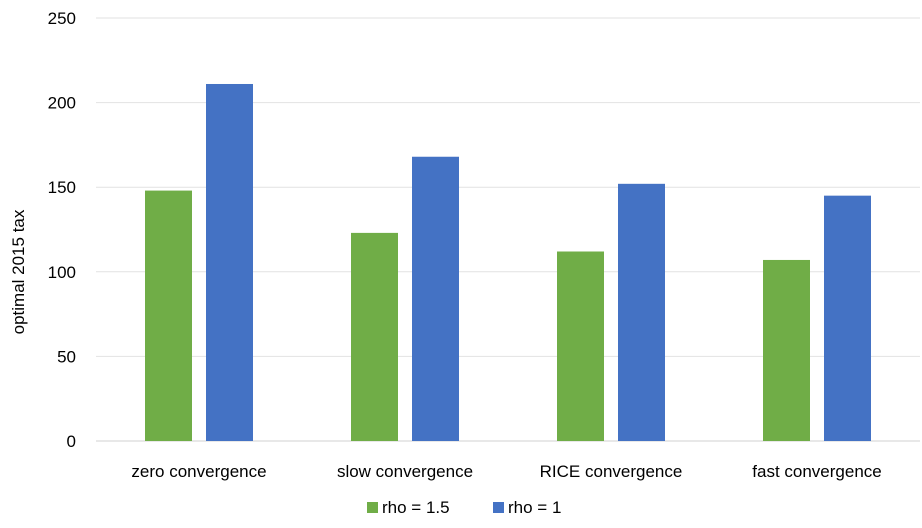 The width and height of the screenshot is (922, 528). Describe the element at coordinates (66, 356) in the screenshot. I see `y-tick-label: 50` at that location.